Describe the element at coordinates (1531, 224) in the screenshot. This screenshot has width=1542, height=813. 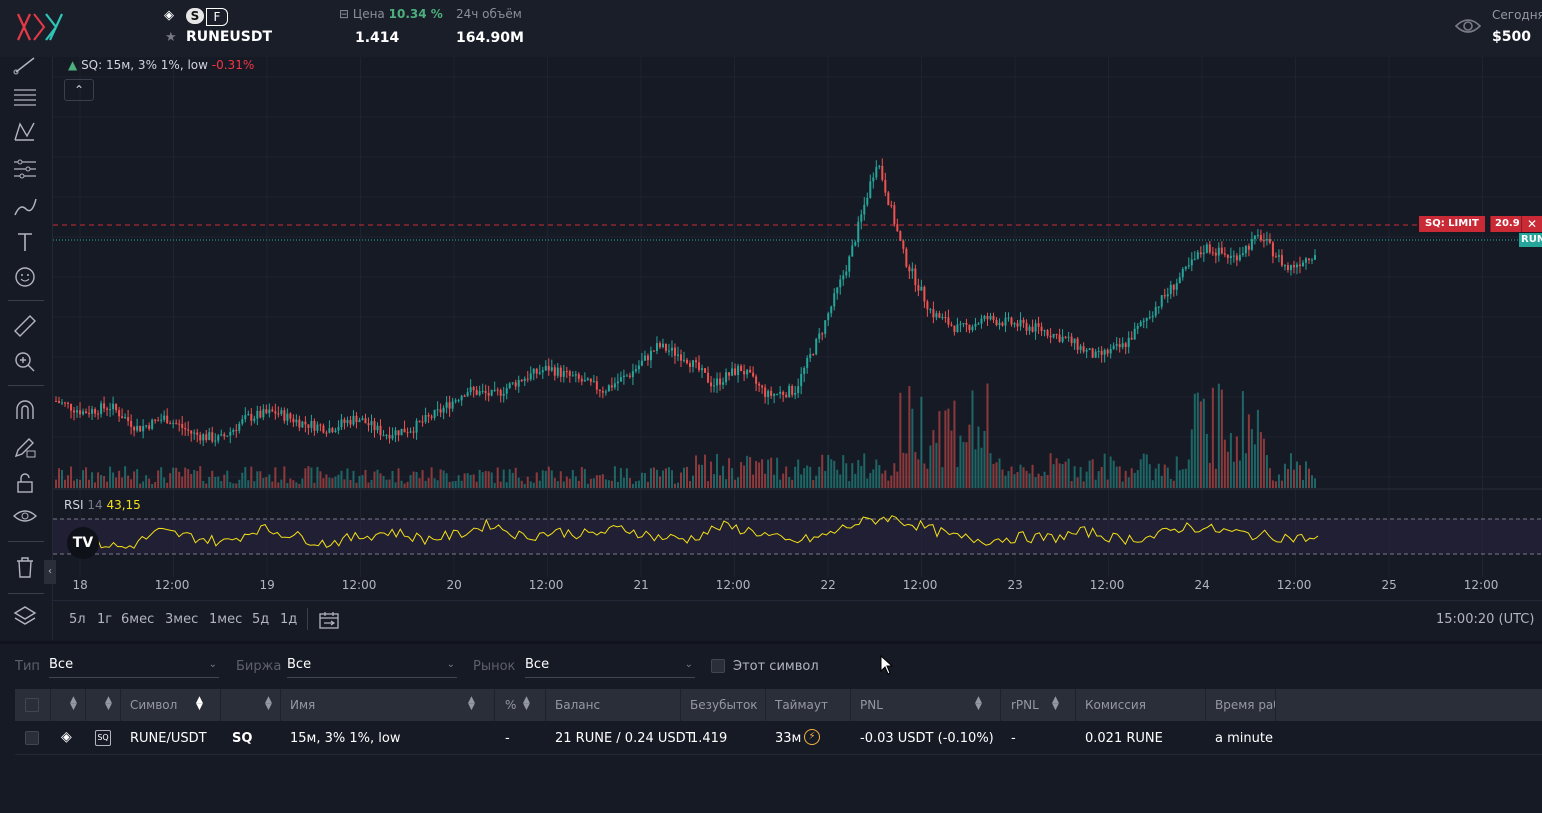
I see `cancel-order-close-icon: ✕` at that location.